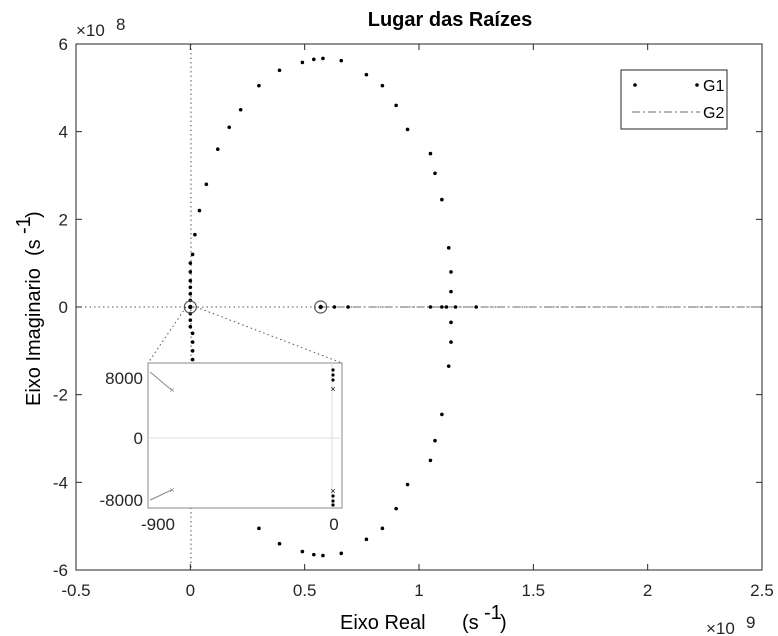 This screenshot has height=636, width=778. I want to click on y-axis-label: Eixo Imaginario, so click(34, 337).